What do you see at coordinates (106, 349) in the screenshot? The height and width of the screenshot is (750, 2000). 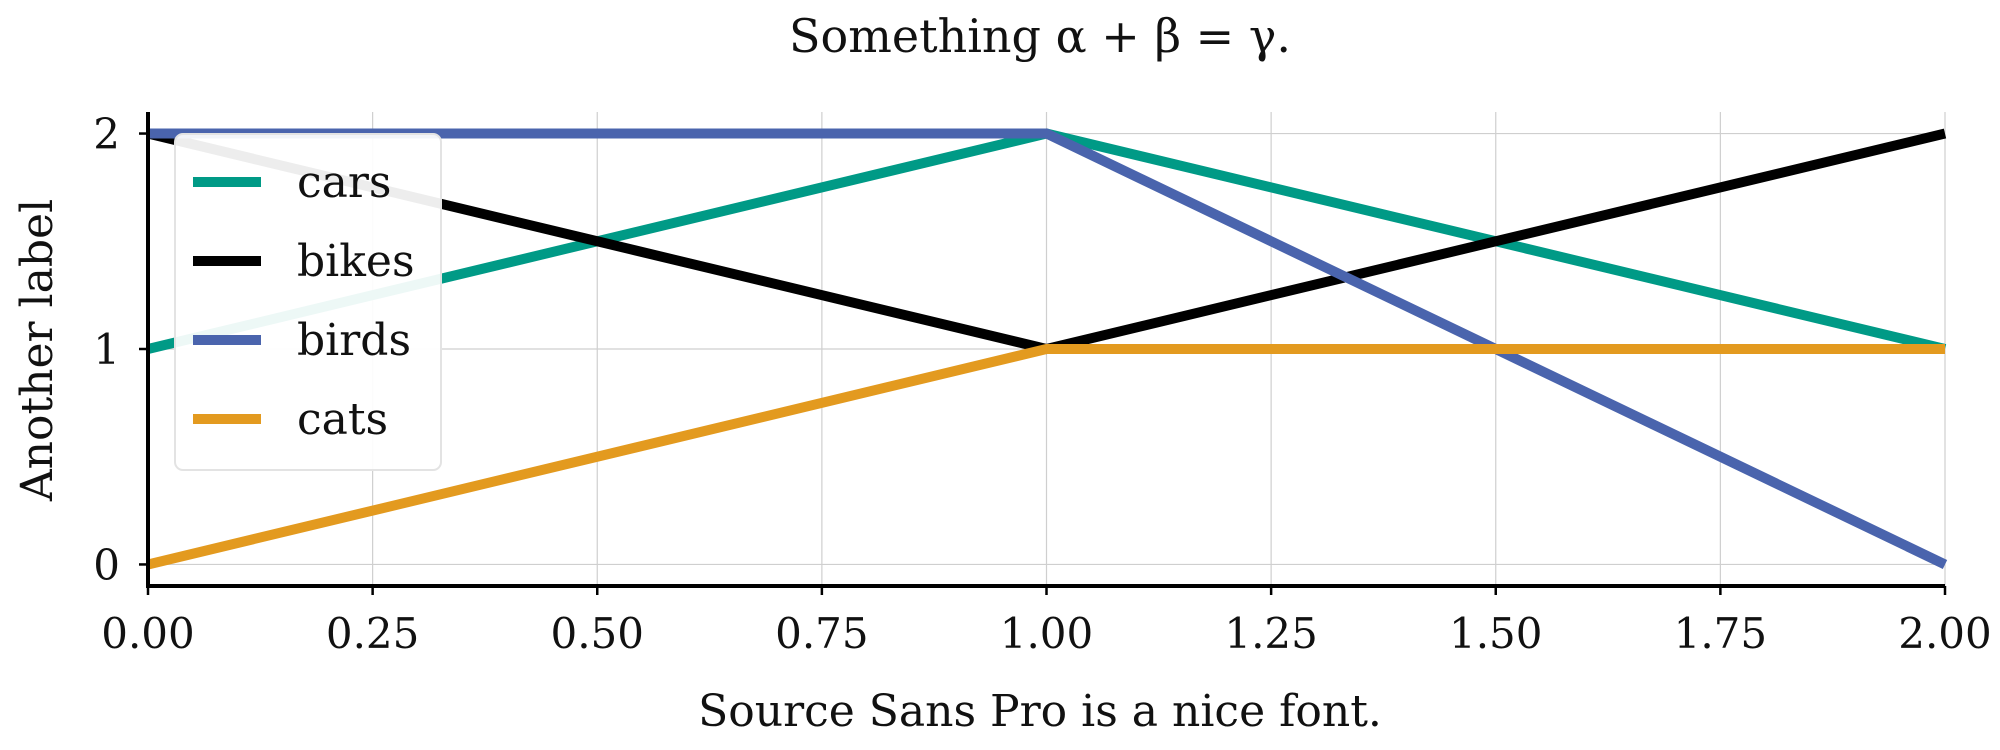 I see `y-tick-label-1: 1` at bounding box center [106, 349].